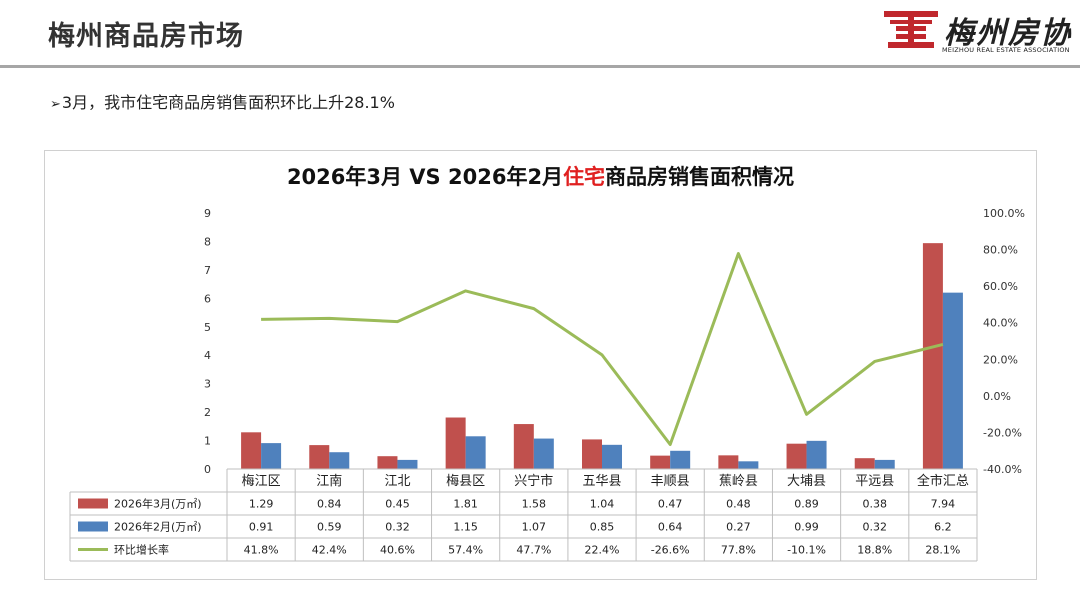 Image resolution: width=1080 pixels, height=608 pixels. Describe the element at coordinates (158, 504) in the screenshot. I see `legend-label: 2026年3月(万㎡)` at that location.